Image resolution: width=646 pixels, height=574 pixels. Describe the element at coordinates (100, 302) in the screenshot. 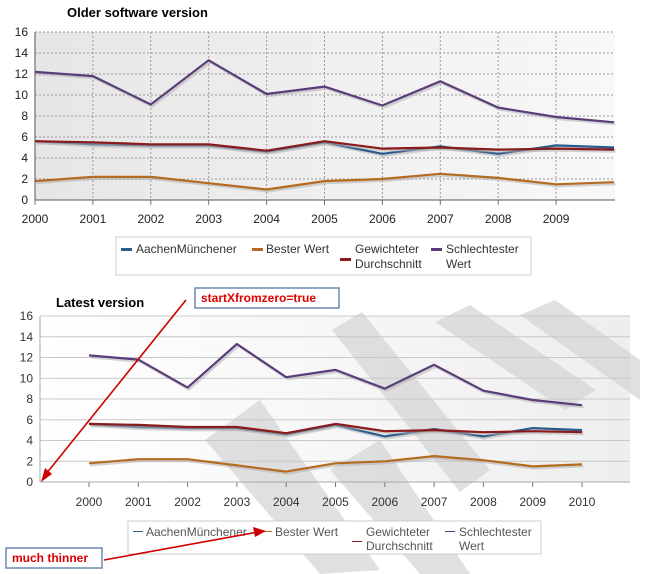

I see `bottom-chart-title: Latest version` at that location.